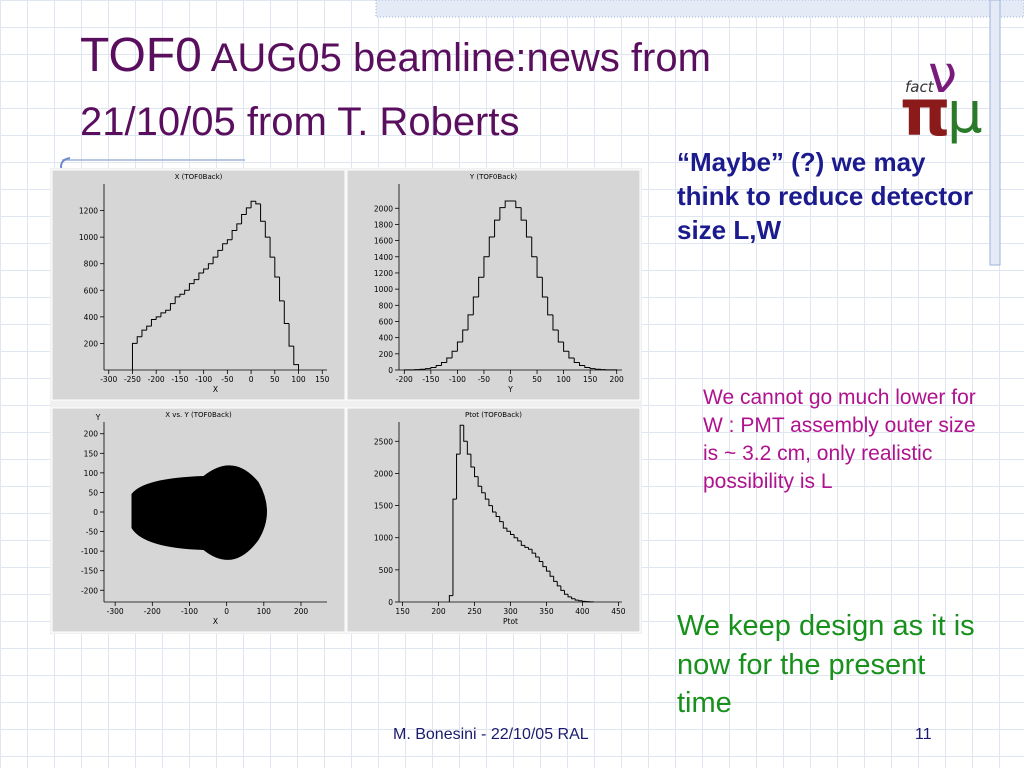  Describe the element at coordinates (91, 290) in the screenshot. I see `y-tick-label: 600` at that location.